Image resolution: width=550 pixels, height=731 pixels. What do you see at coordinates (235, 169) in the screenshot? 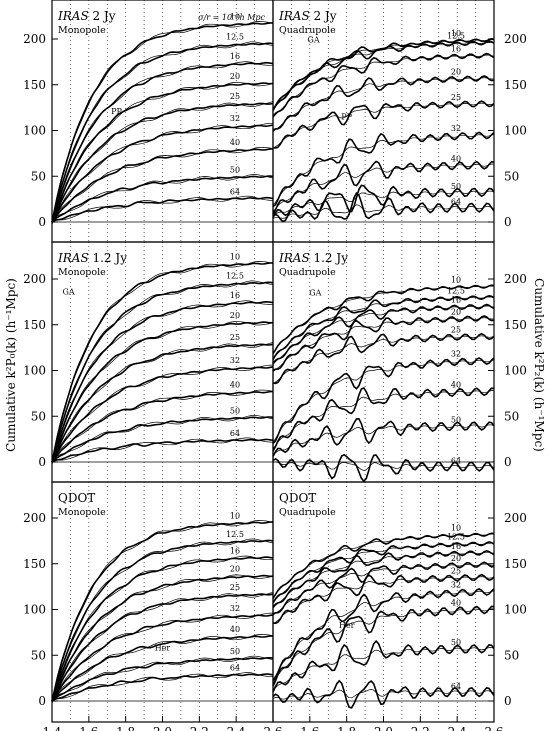
I see `sigma-label: 50` at bounding box center [235, 169].